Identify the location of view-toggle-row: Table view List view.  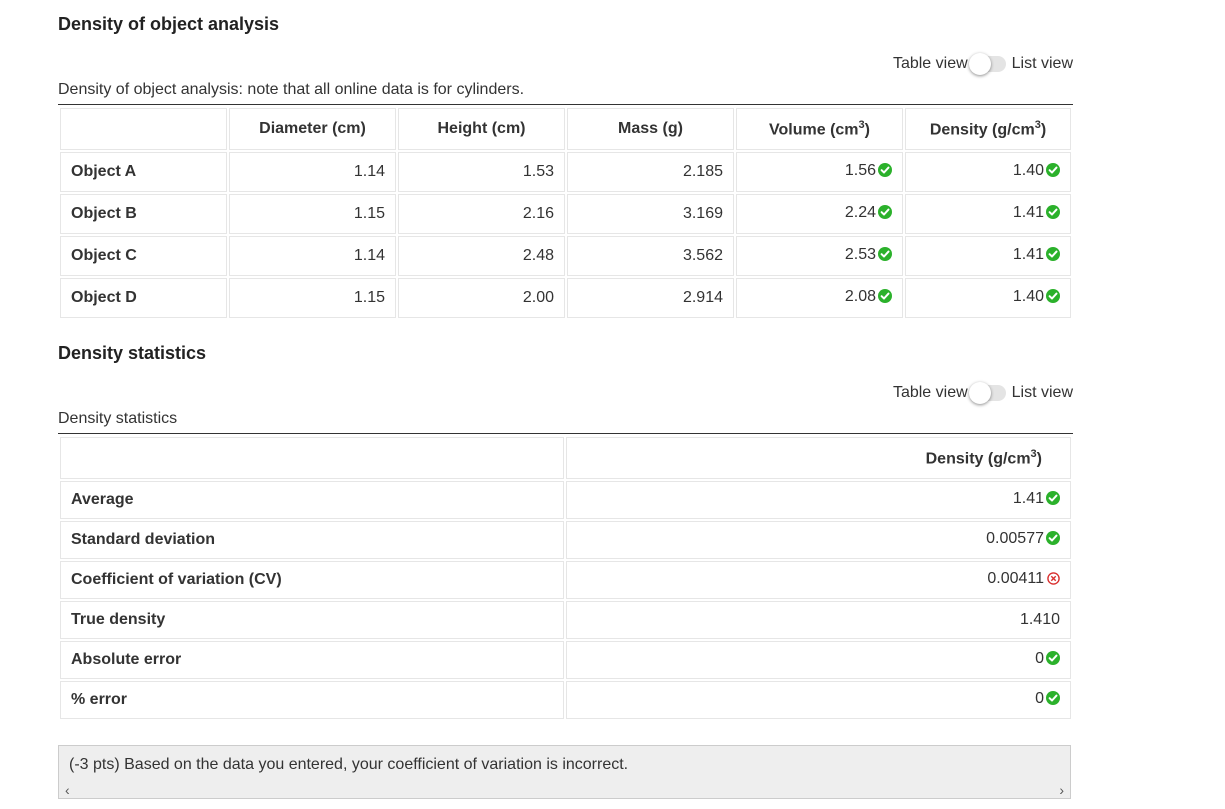
(982, 64).